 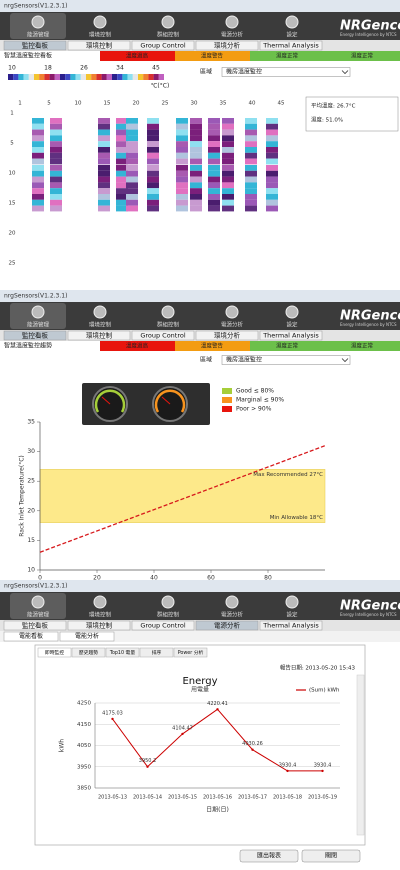 I want to click on status-label: 濕度正常, so click(x=362, y=346).